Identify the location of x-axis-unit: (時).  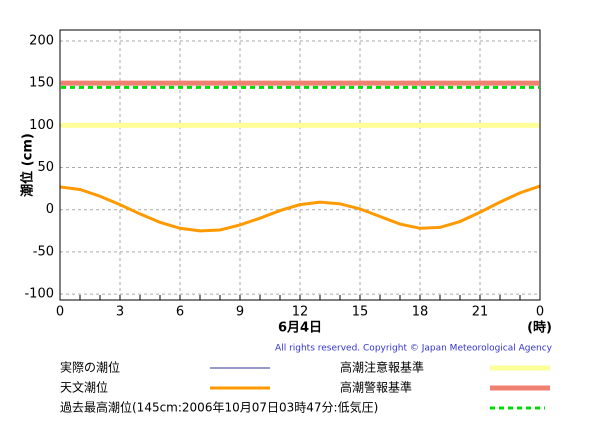
(539, 328).